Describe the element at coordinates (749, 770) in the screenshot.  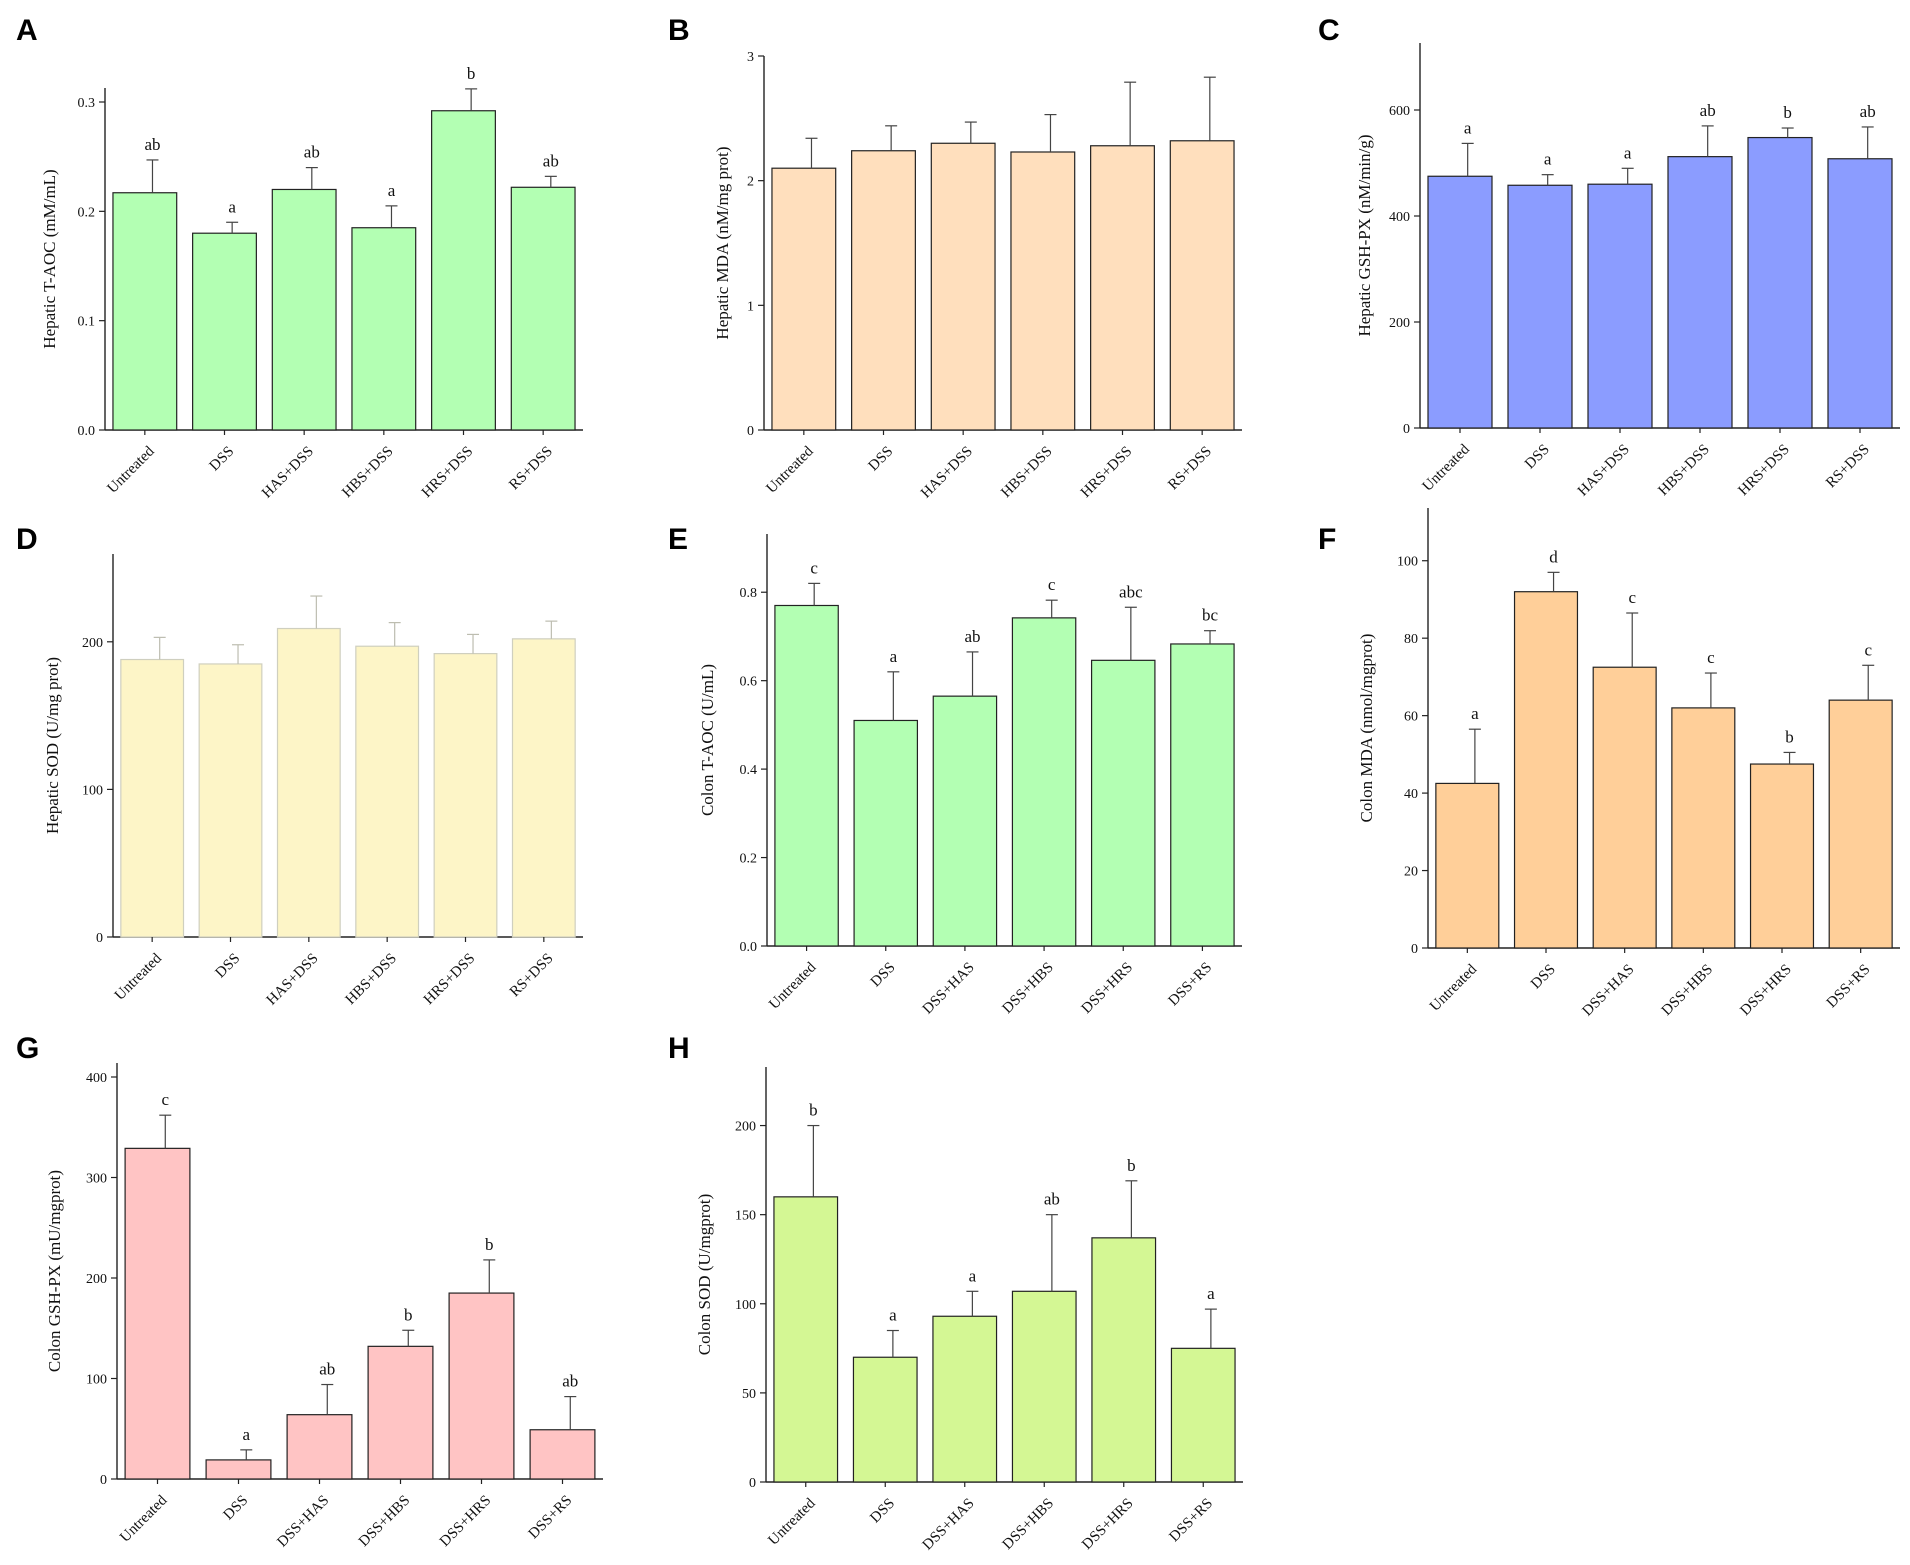
I see `chart-e-y-tick-label: 0.4` at that location.